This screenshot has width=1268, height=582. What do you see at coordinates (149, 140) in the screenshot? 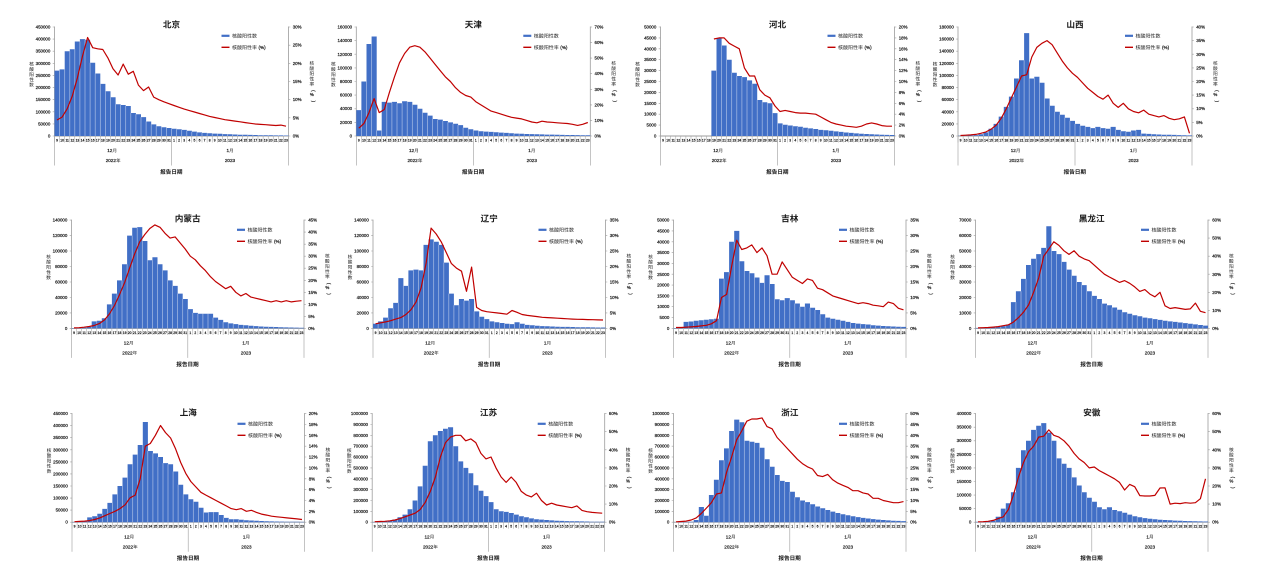
I see `svg-text: 27` at bounding box center [149, 140].